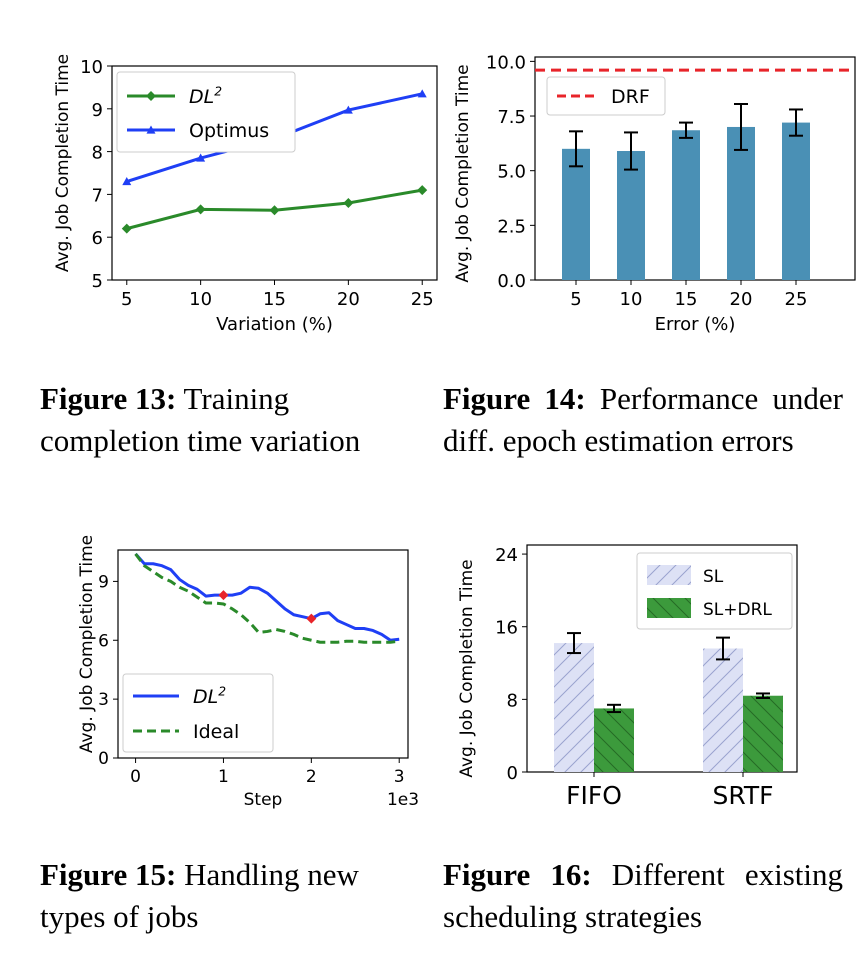 This screenshot has height=963, width=863. What do you see at coordinates (103, 700) in the screenshot?
I see `y-tick-label: 3` at bounding box center [103, 700].